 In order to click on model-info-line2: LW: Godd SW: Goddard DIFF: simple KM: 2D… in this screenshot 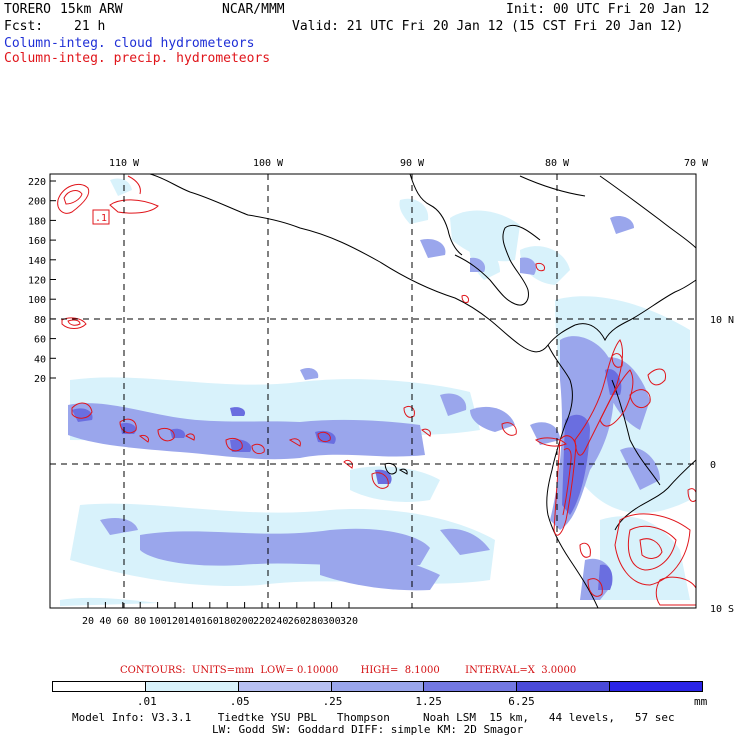, I will do `click(368, 729)`.